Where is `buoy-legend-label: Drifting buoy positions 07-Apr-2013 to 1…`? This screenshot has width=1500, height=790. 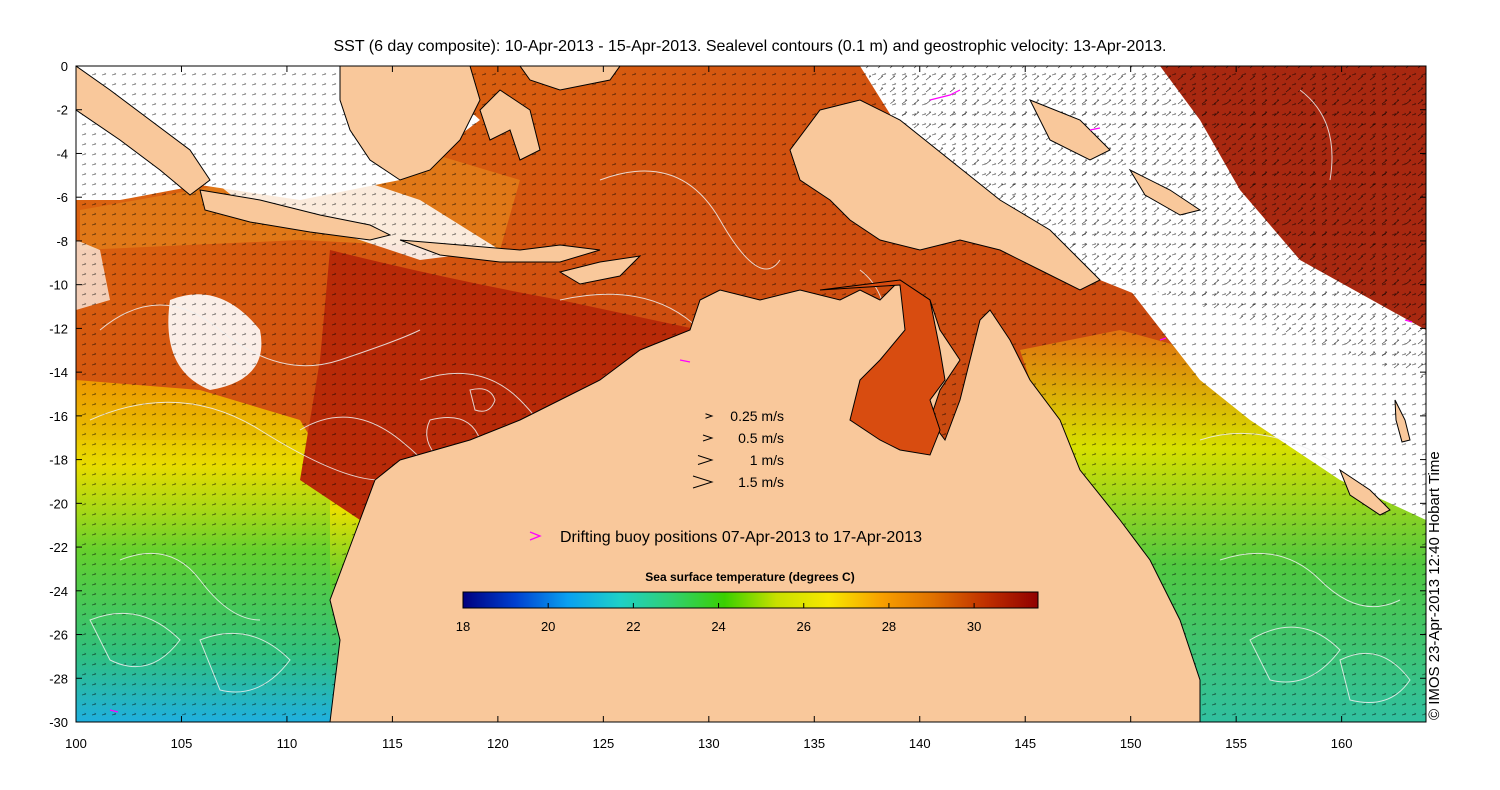 buoy-legend-label: Drifting buoy positions 07-Apr-2013 to 1… is located at coordinates (741, 537).